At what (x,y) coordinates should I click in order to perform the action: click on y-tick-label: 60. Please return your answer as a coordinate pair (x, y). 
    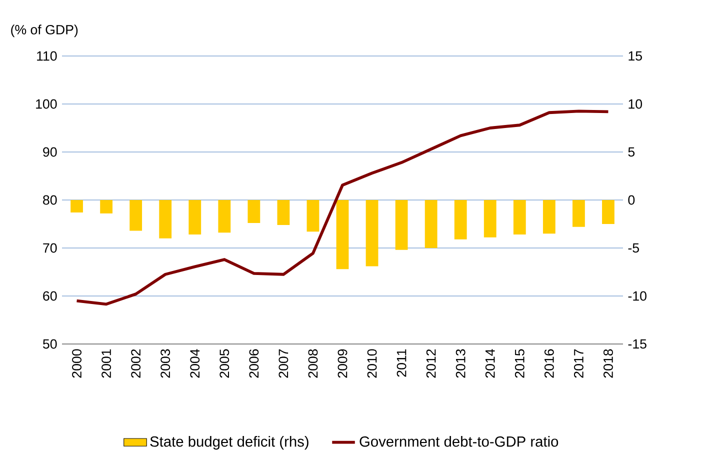
    Looking at the image, I should click on (50, 296).